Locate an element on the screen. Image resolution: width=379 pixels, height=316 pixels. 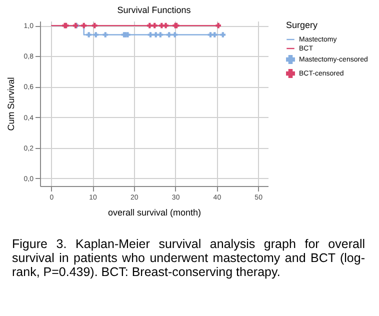
y-axis-title: Cum Survival is located at coordinates (11, 104).